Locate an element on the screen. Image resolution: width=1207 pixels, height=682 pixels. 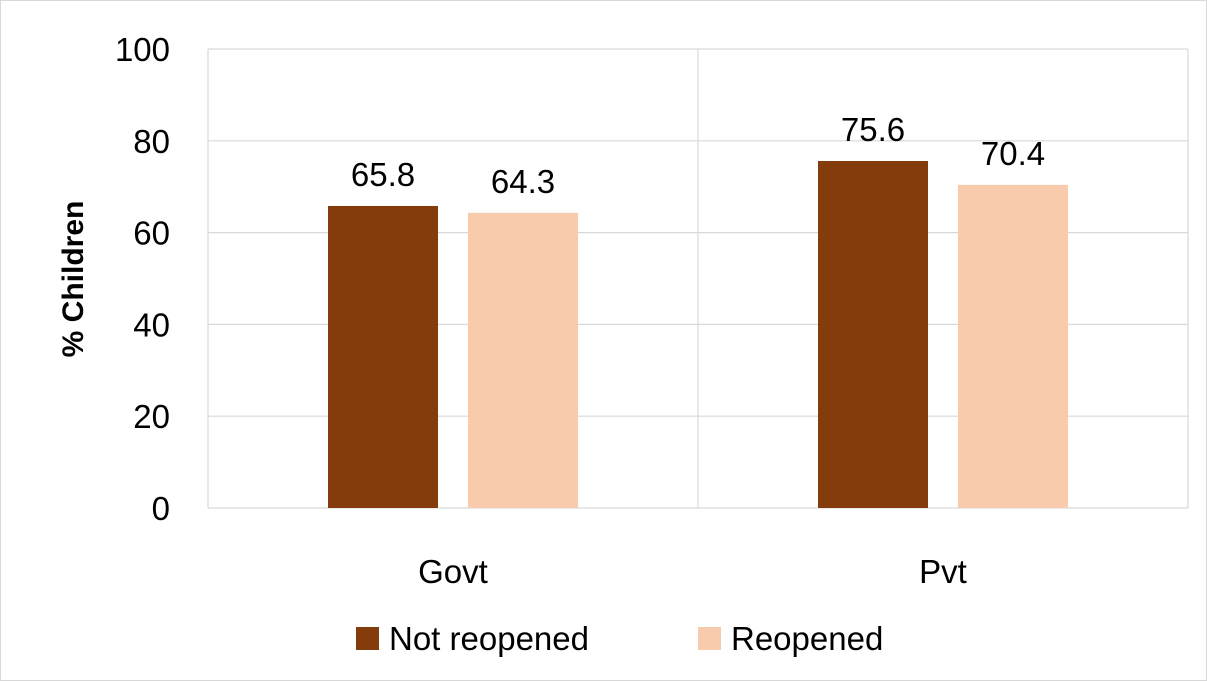
data-label: 70.4 is located at coordinates (1013, 153).